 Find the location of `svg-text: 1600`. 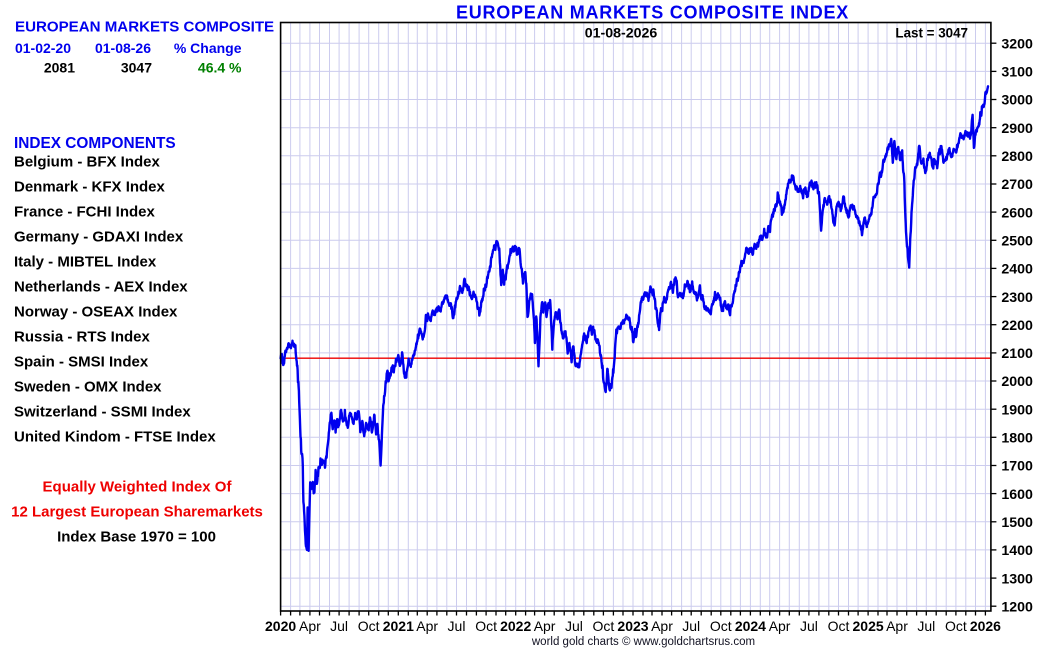

svg-text: 1600 is located at coordinates (1017, 495).